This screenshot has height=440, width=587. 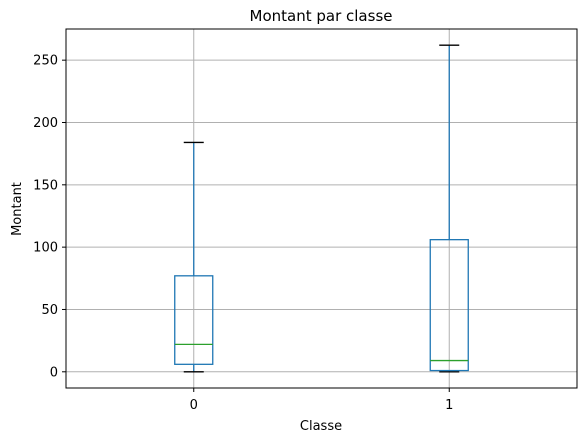 I want to click on y-axis-label: Montant, so click(x=17, y=209).